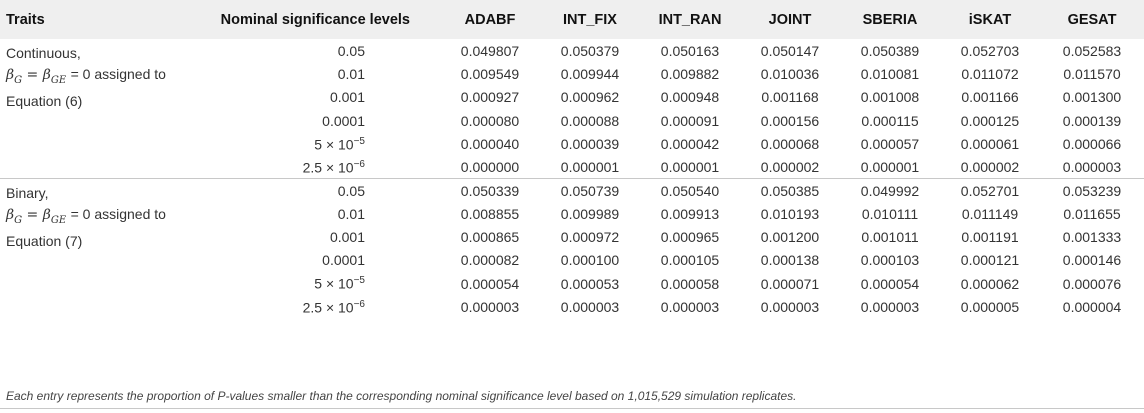 The height and width of the screenshot is (413, 1144). I want to click on value-cell: 0.009944, so click(590, 73).